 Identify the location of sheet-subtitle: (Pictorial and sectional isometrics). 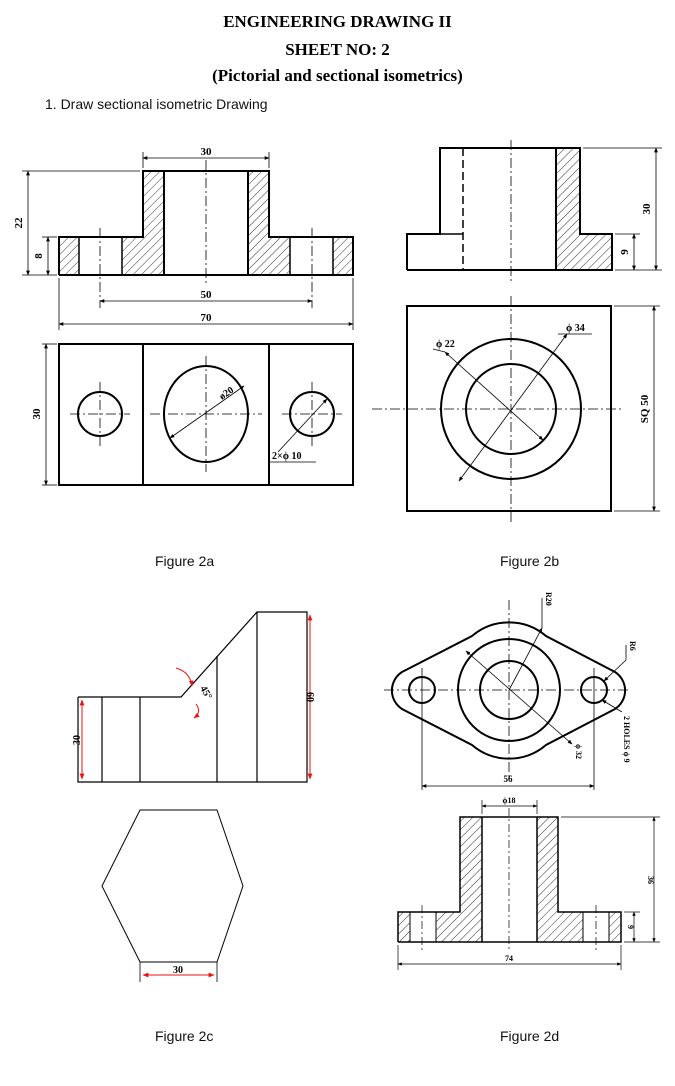
(337, 75).